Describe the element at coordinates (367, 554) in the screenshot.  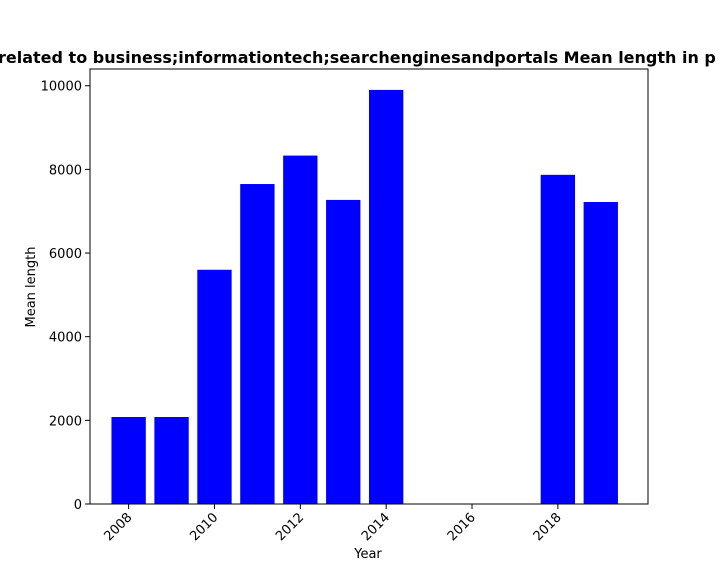
I see `x-axis-label: Year` at that location.